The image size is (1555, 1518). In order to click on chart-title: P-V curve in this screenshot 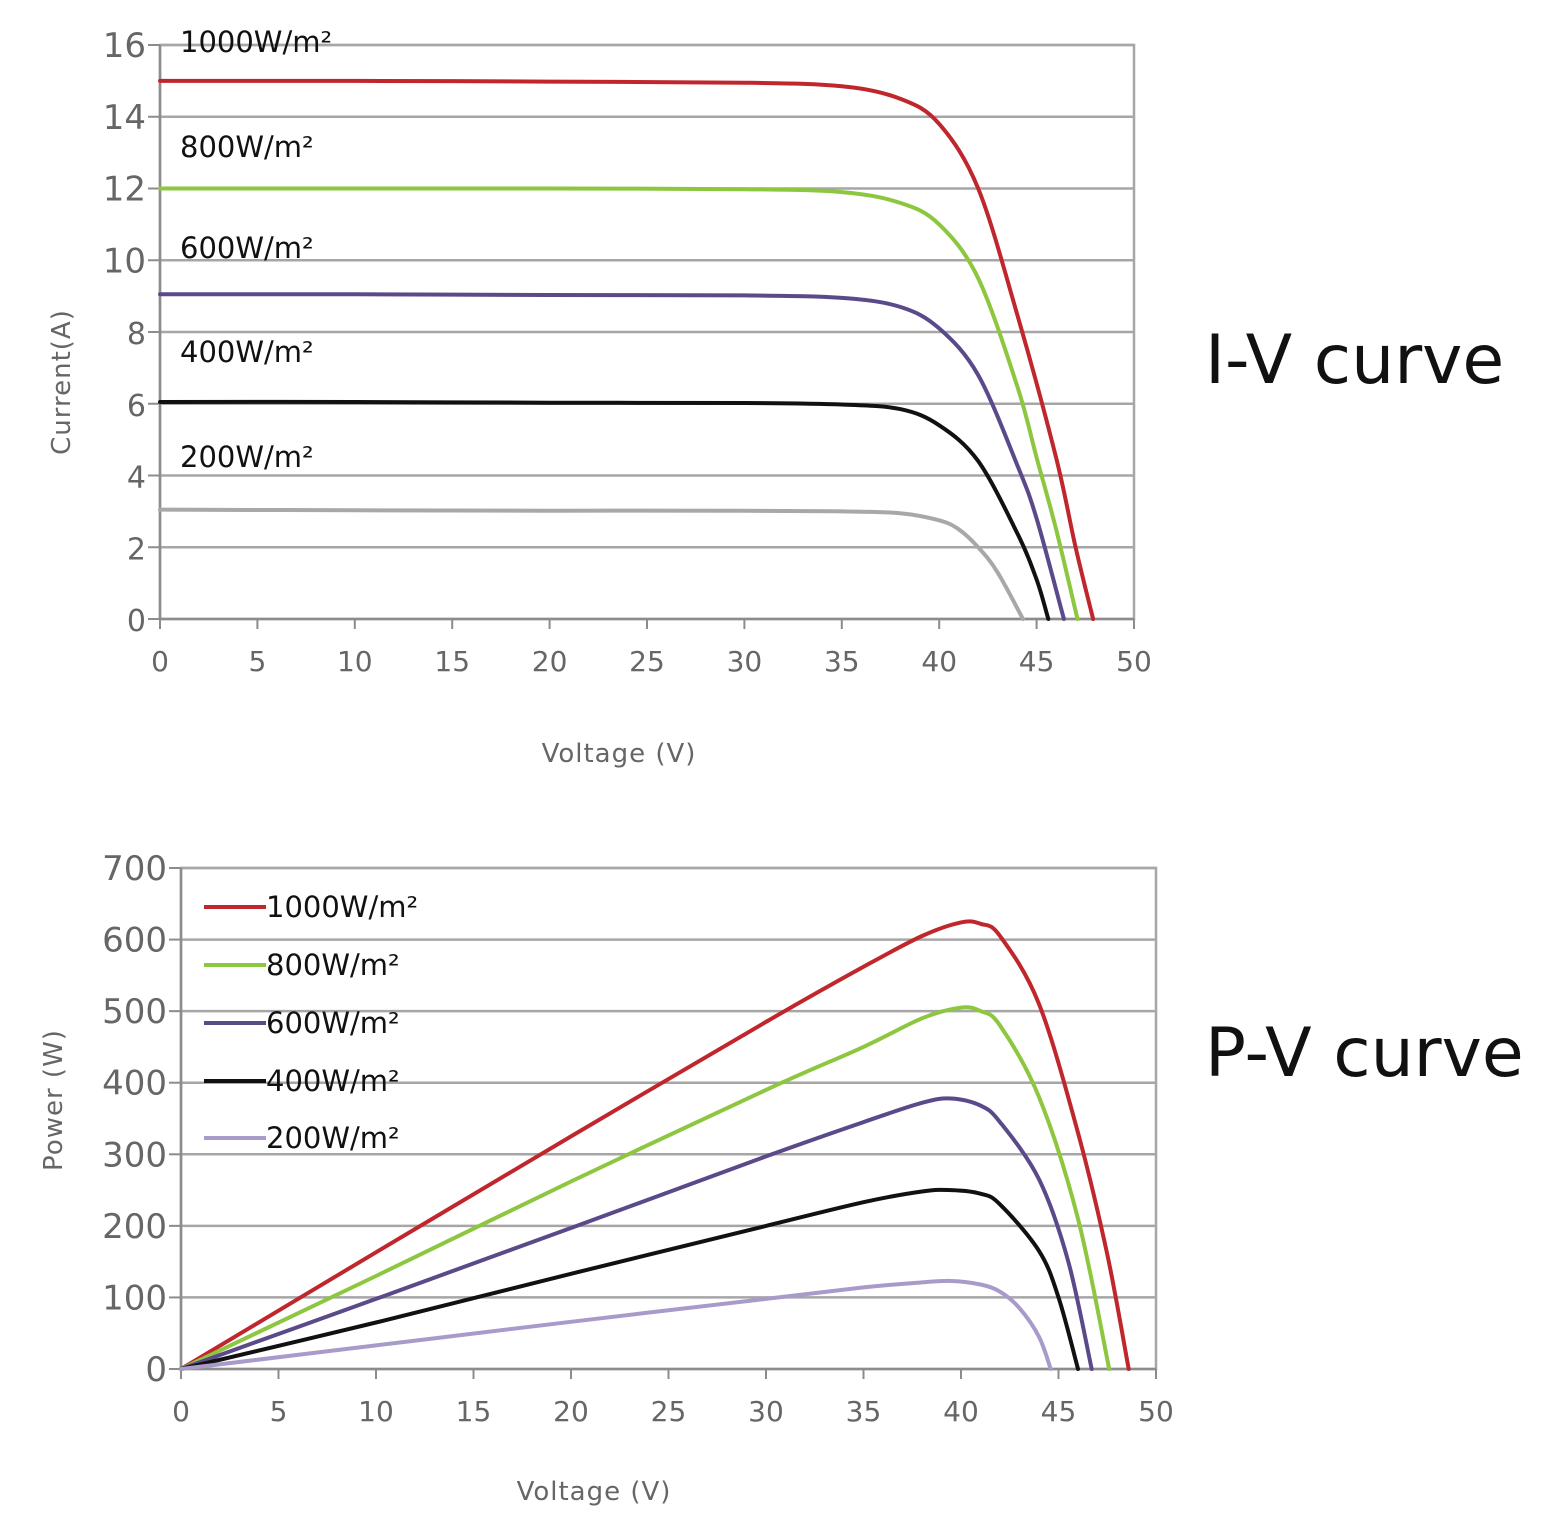, I will do `click(1364, 1053)`.